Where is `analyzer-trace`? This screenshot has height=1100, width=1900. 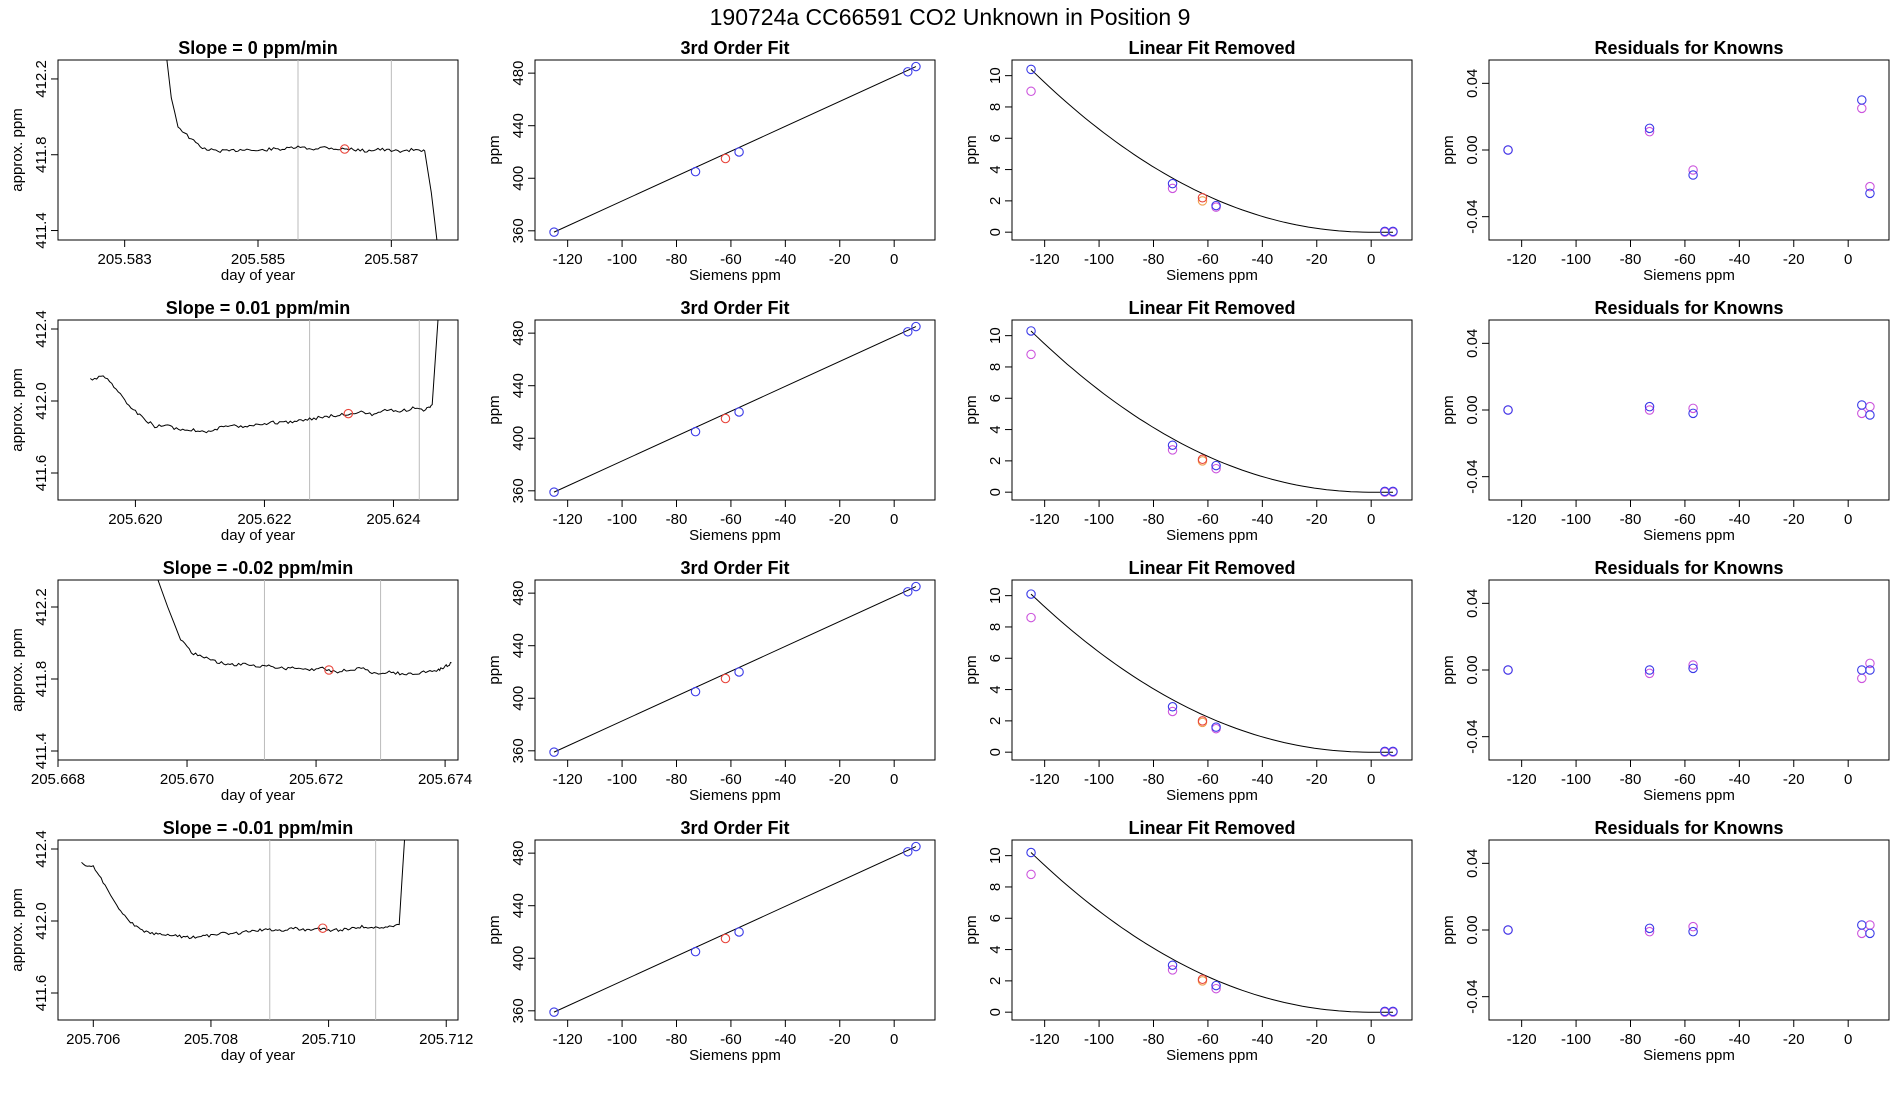
analyzer-trace is located at coordinates (264, 377).